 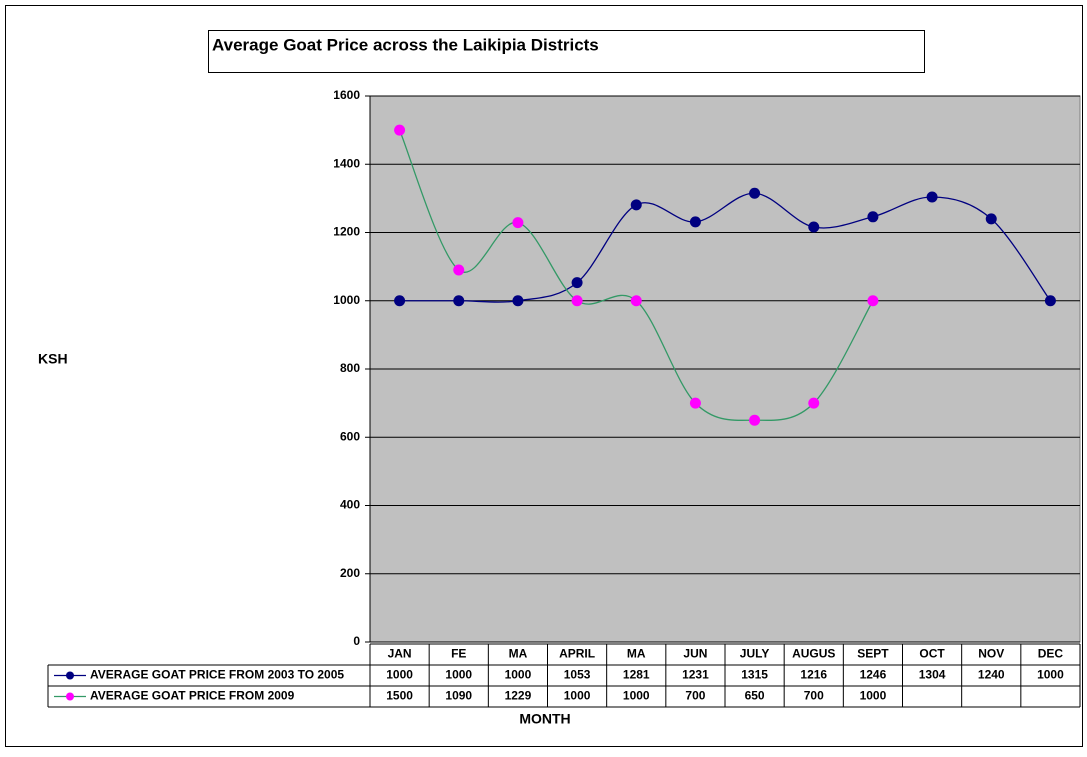 What do you see at coordinates (350, 368) in the screenshot?
I see `y-tick-label: 800` at bounding box center [350, 368].